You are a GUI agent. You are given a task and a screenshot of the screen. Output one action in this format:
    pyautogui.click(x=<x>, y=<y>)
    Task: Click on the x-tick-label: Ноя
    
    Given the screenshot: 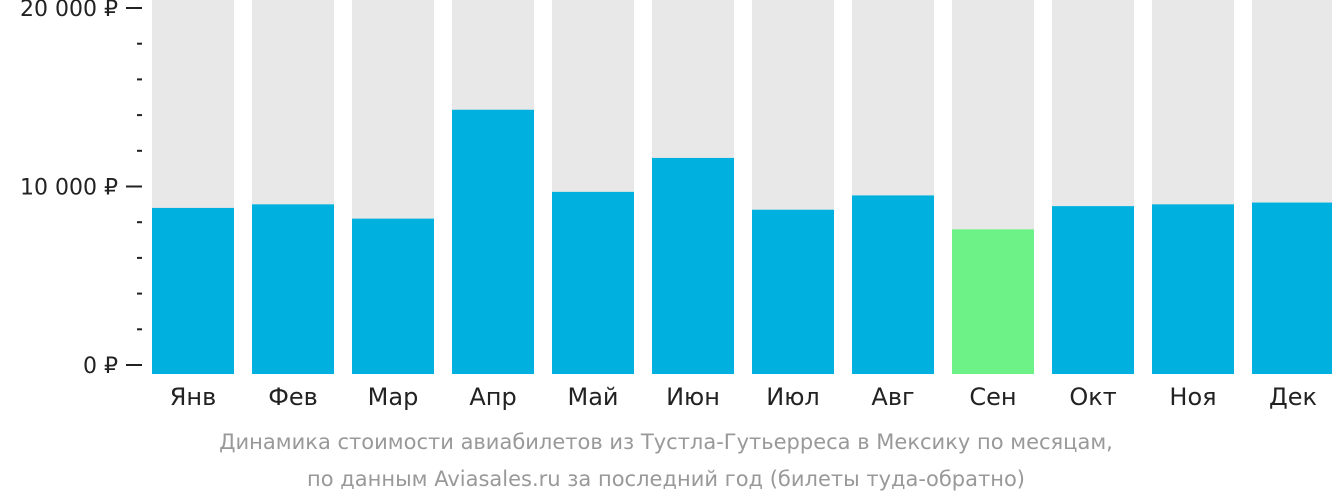 What is the action you would take?
    pyautogui.click(x=1192, y=397)
    